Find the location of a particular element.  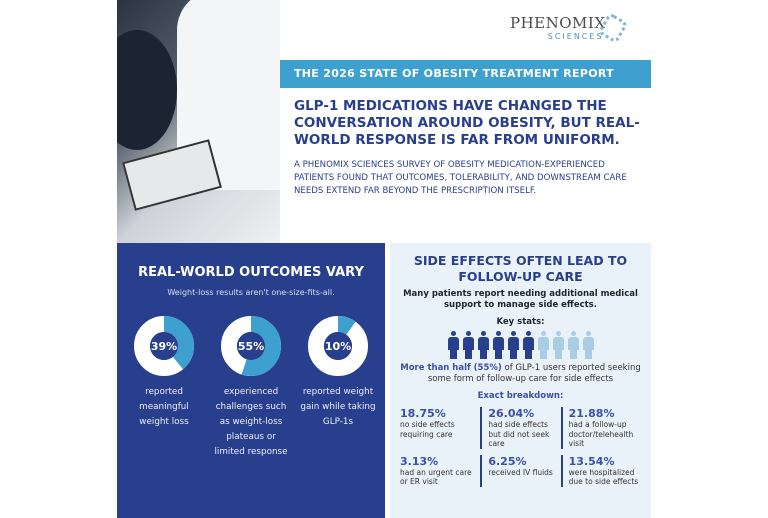

donut-label: 39% is located at coordinates (164, 346).